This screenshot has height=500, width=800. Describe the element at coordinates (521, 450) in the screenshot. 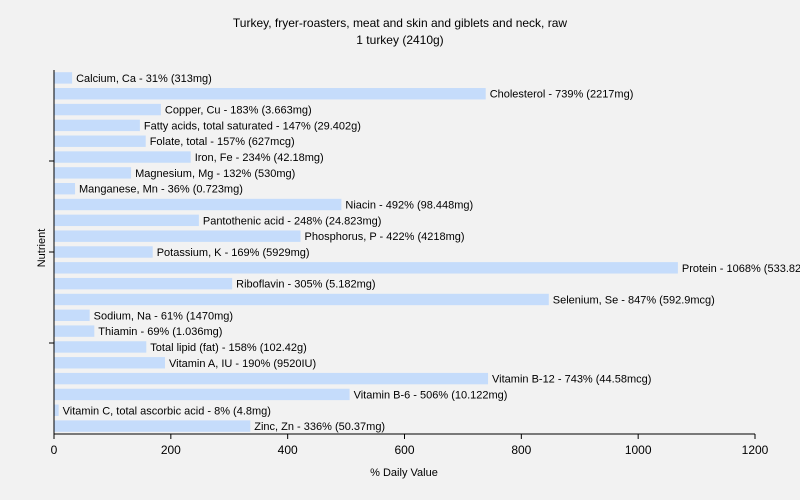

I see `x-tick-label: 800` at that location.